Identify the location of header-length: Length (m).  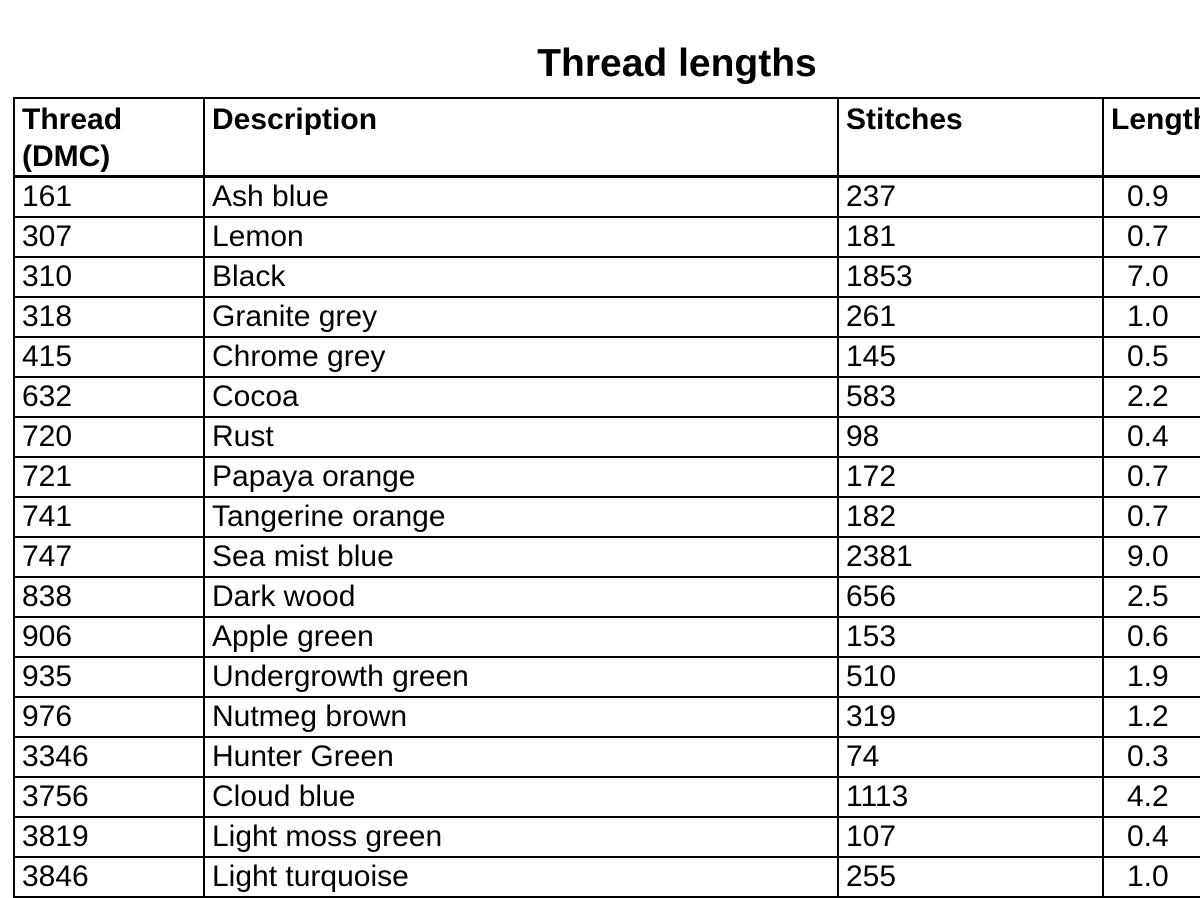
(1151, 137).